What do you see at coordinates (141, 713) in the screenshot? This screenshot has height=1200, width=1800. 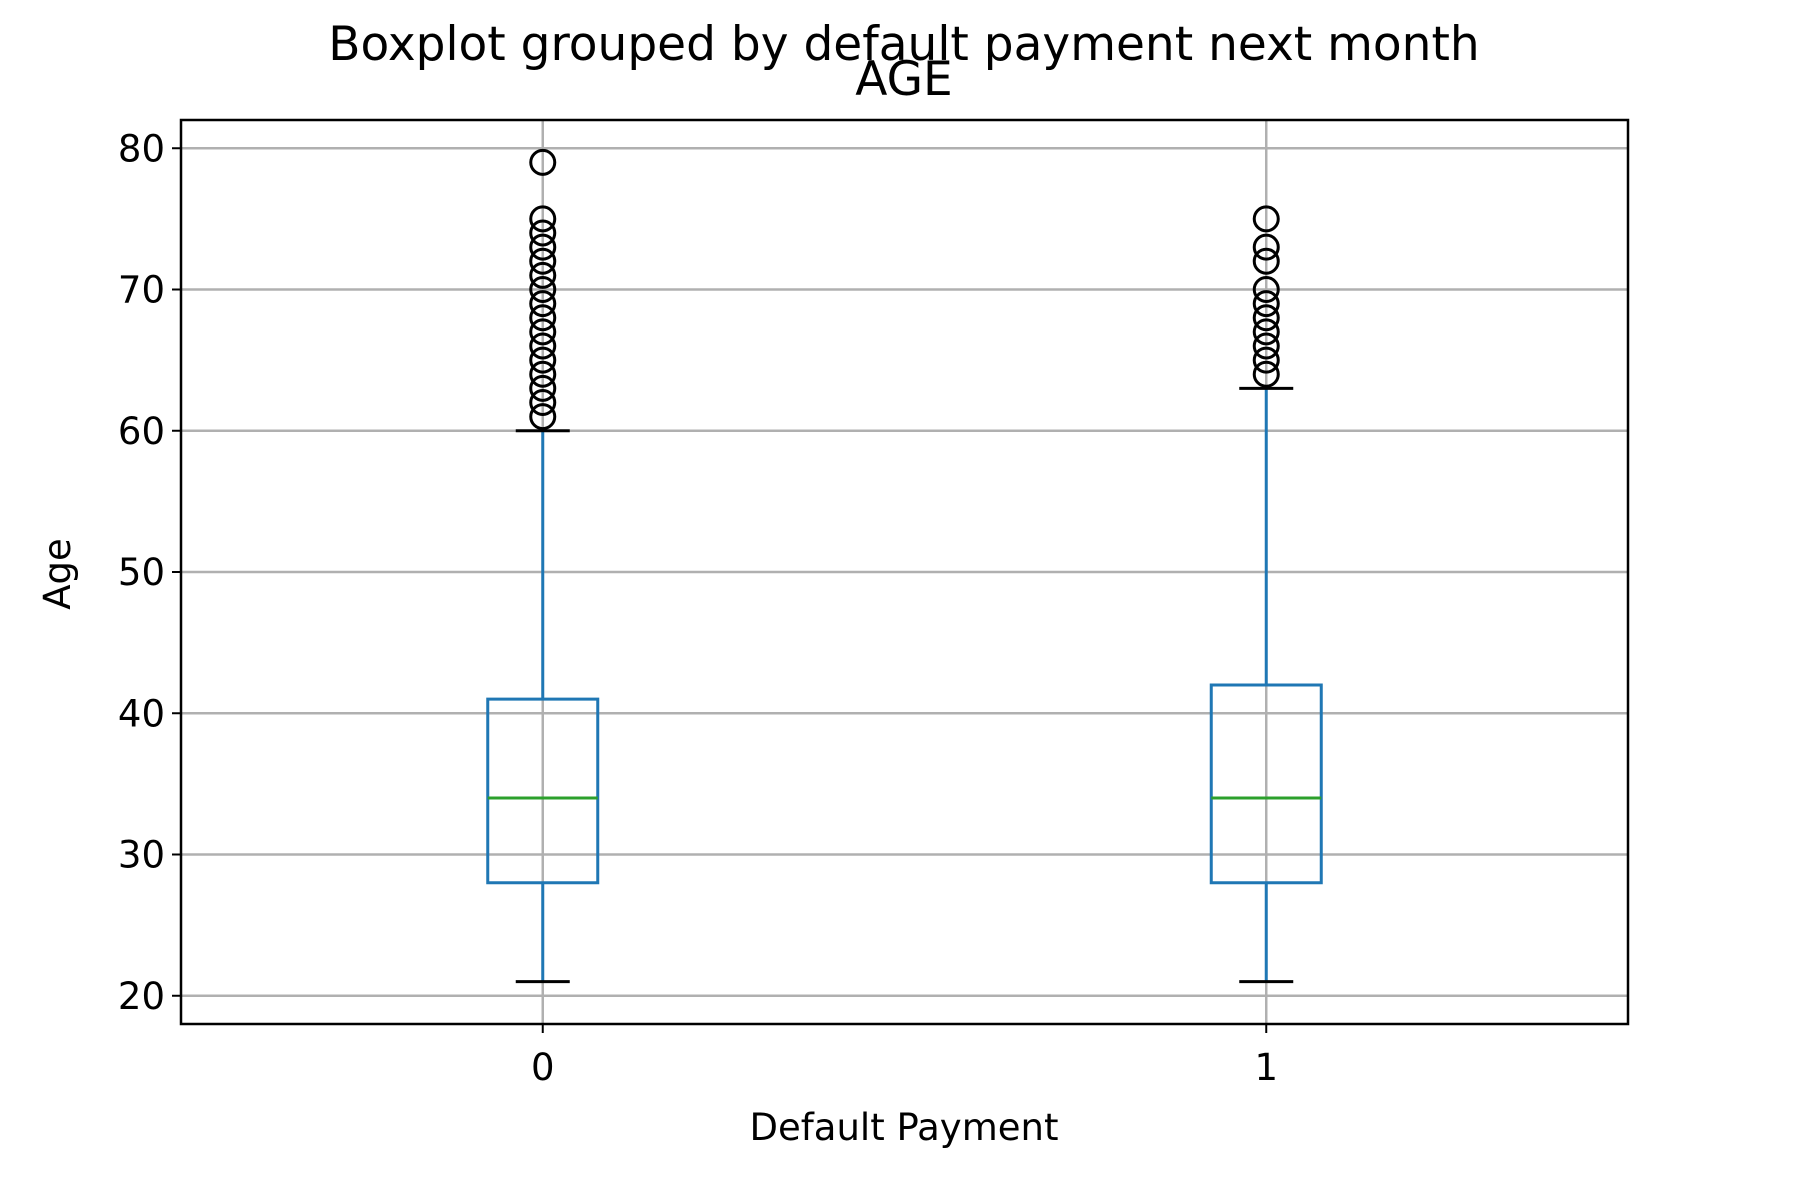 I see `y-tick-label: 40` at bounding box center [141, 713].